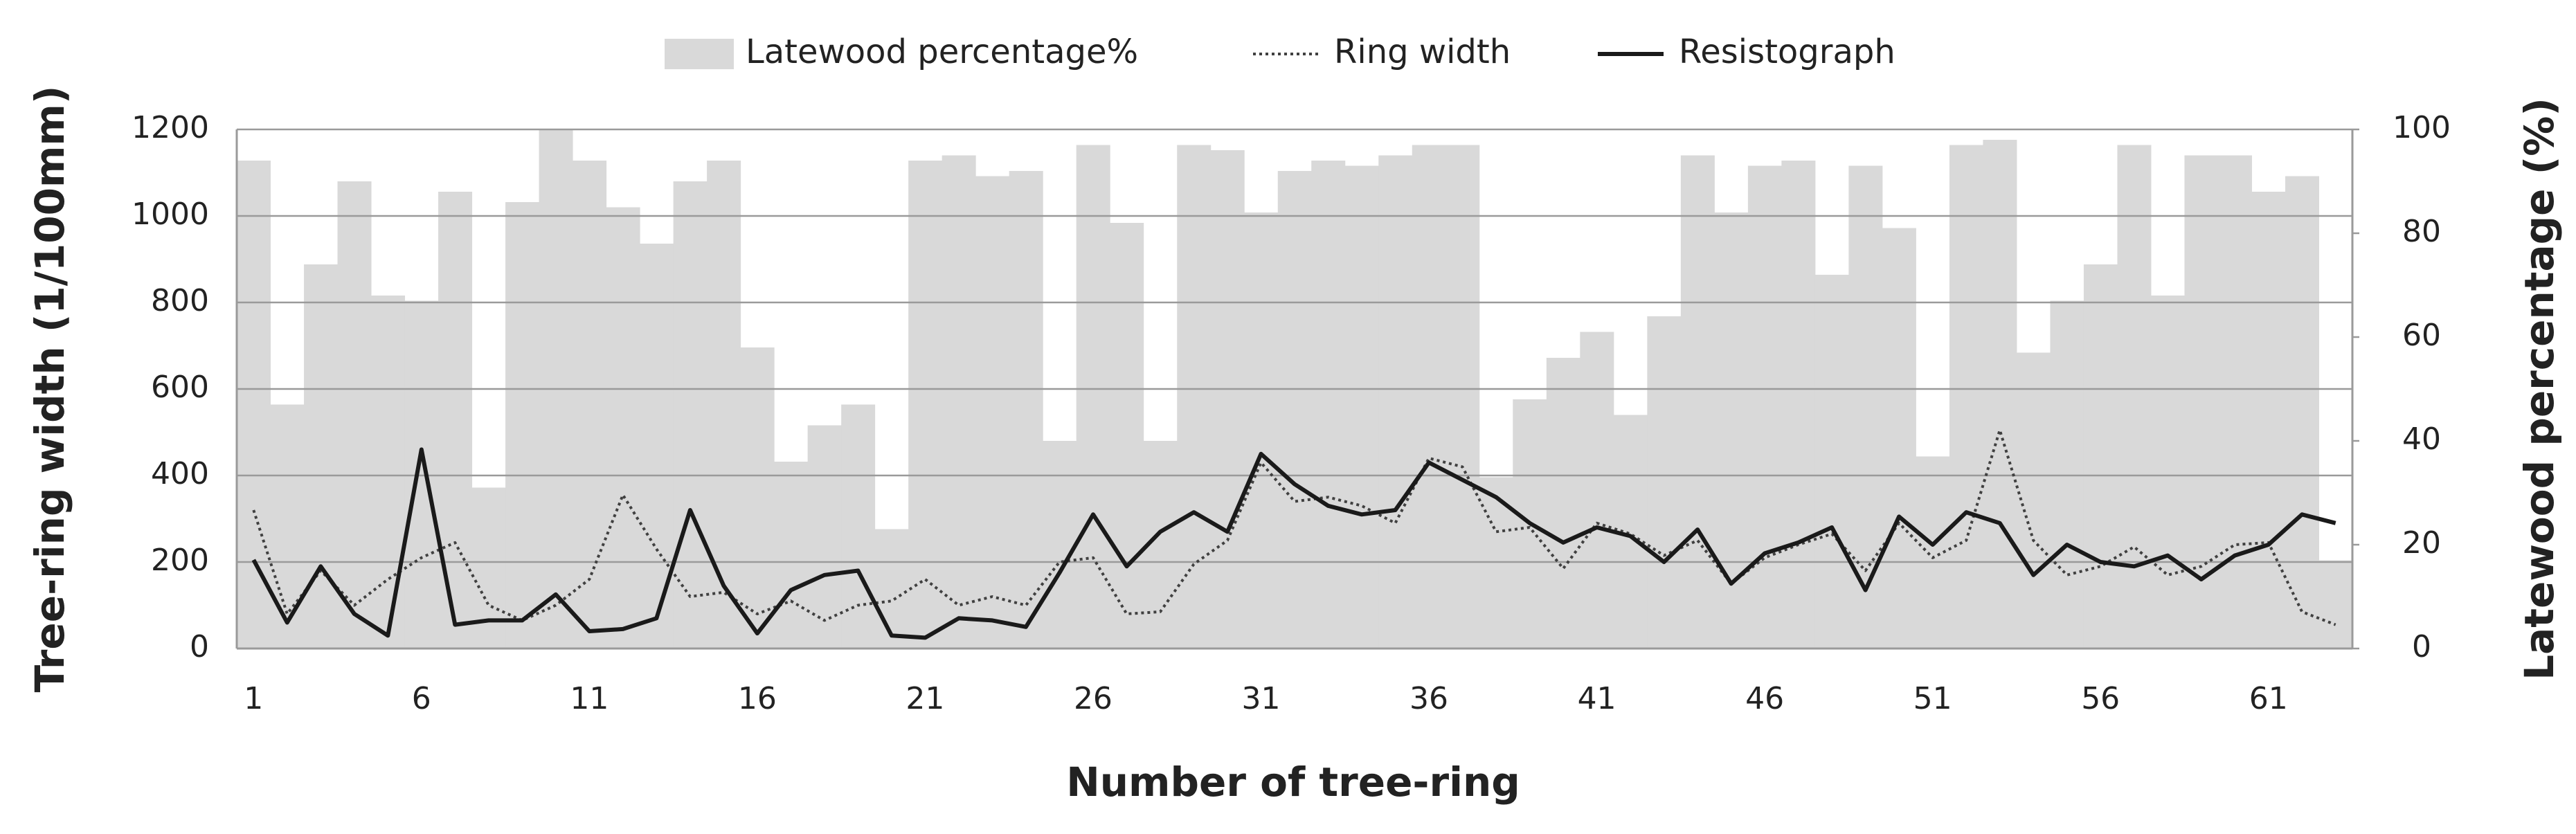 Image resolution: width=2576 pixels, height=834 pixels. What do you see at coordinates (2421, 335) in the screenshot?
I see `y2-tick-label: 60` at bounding box center [2421, 335].